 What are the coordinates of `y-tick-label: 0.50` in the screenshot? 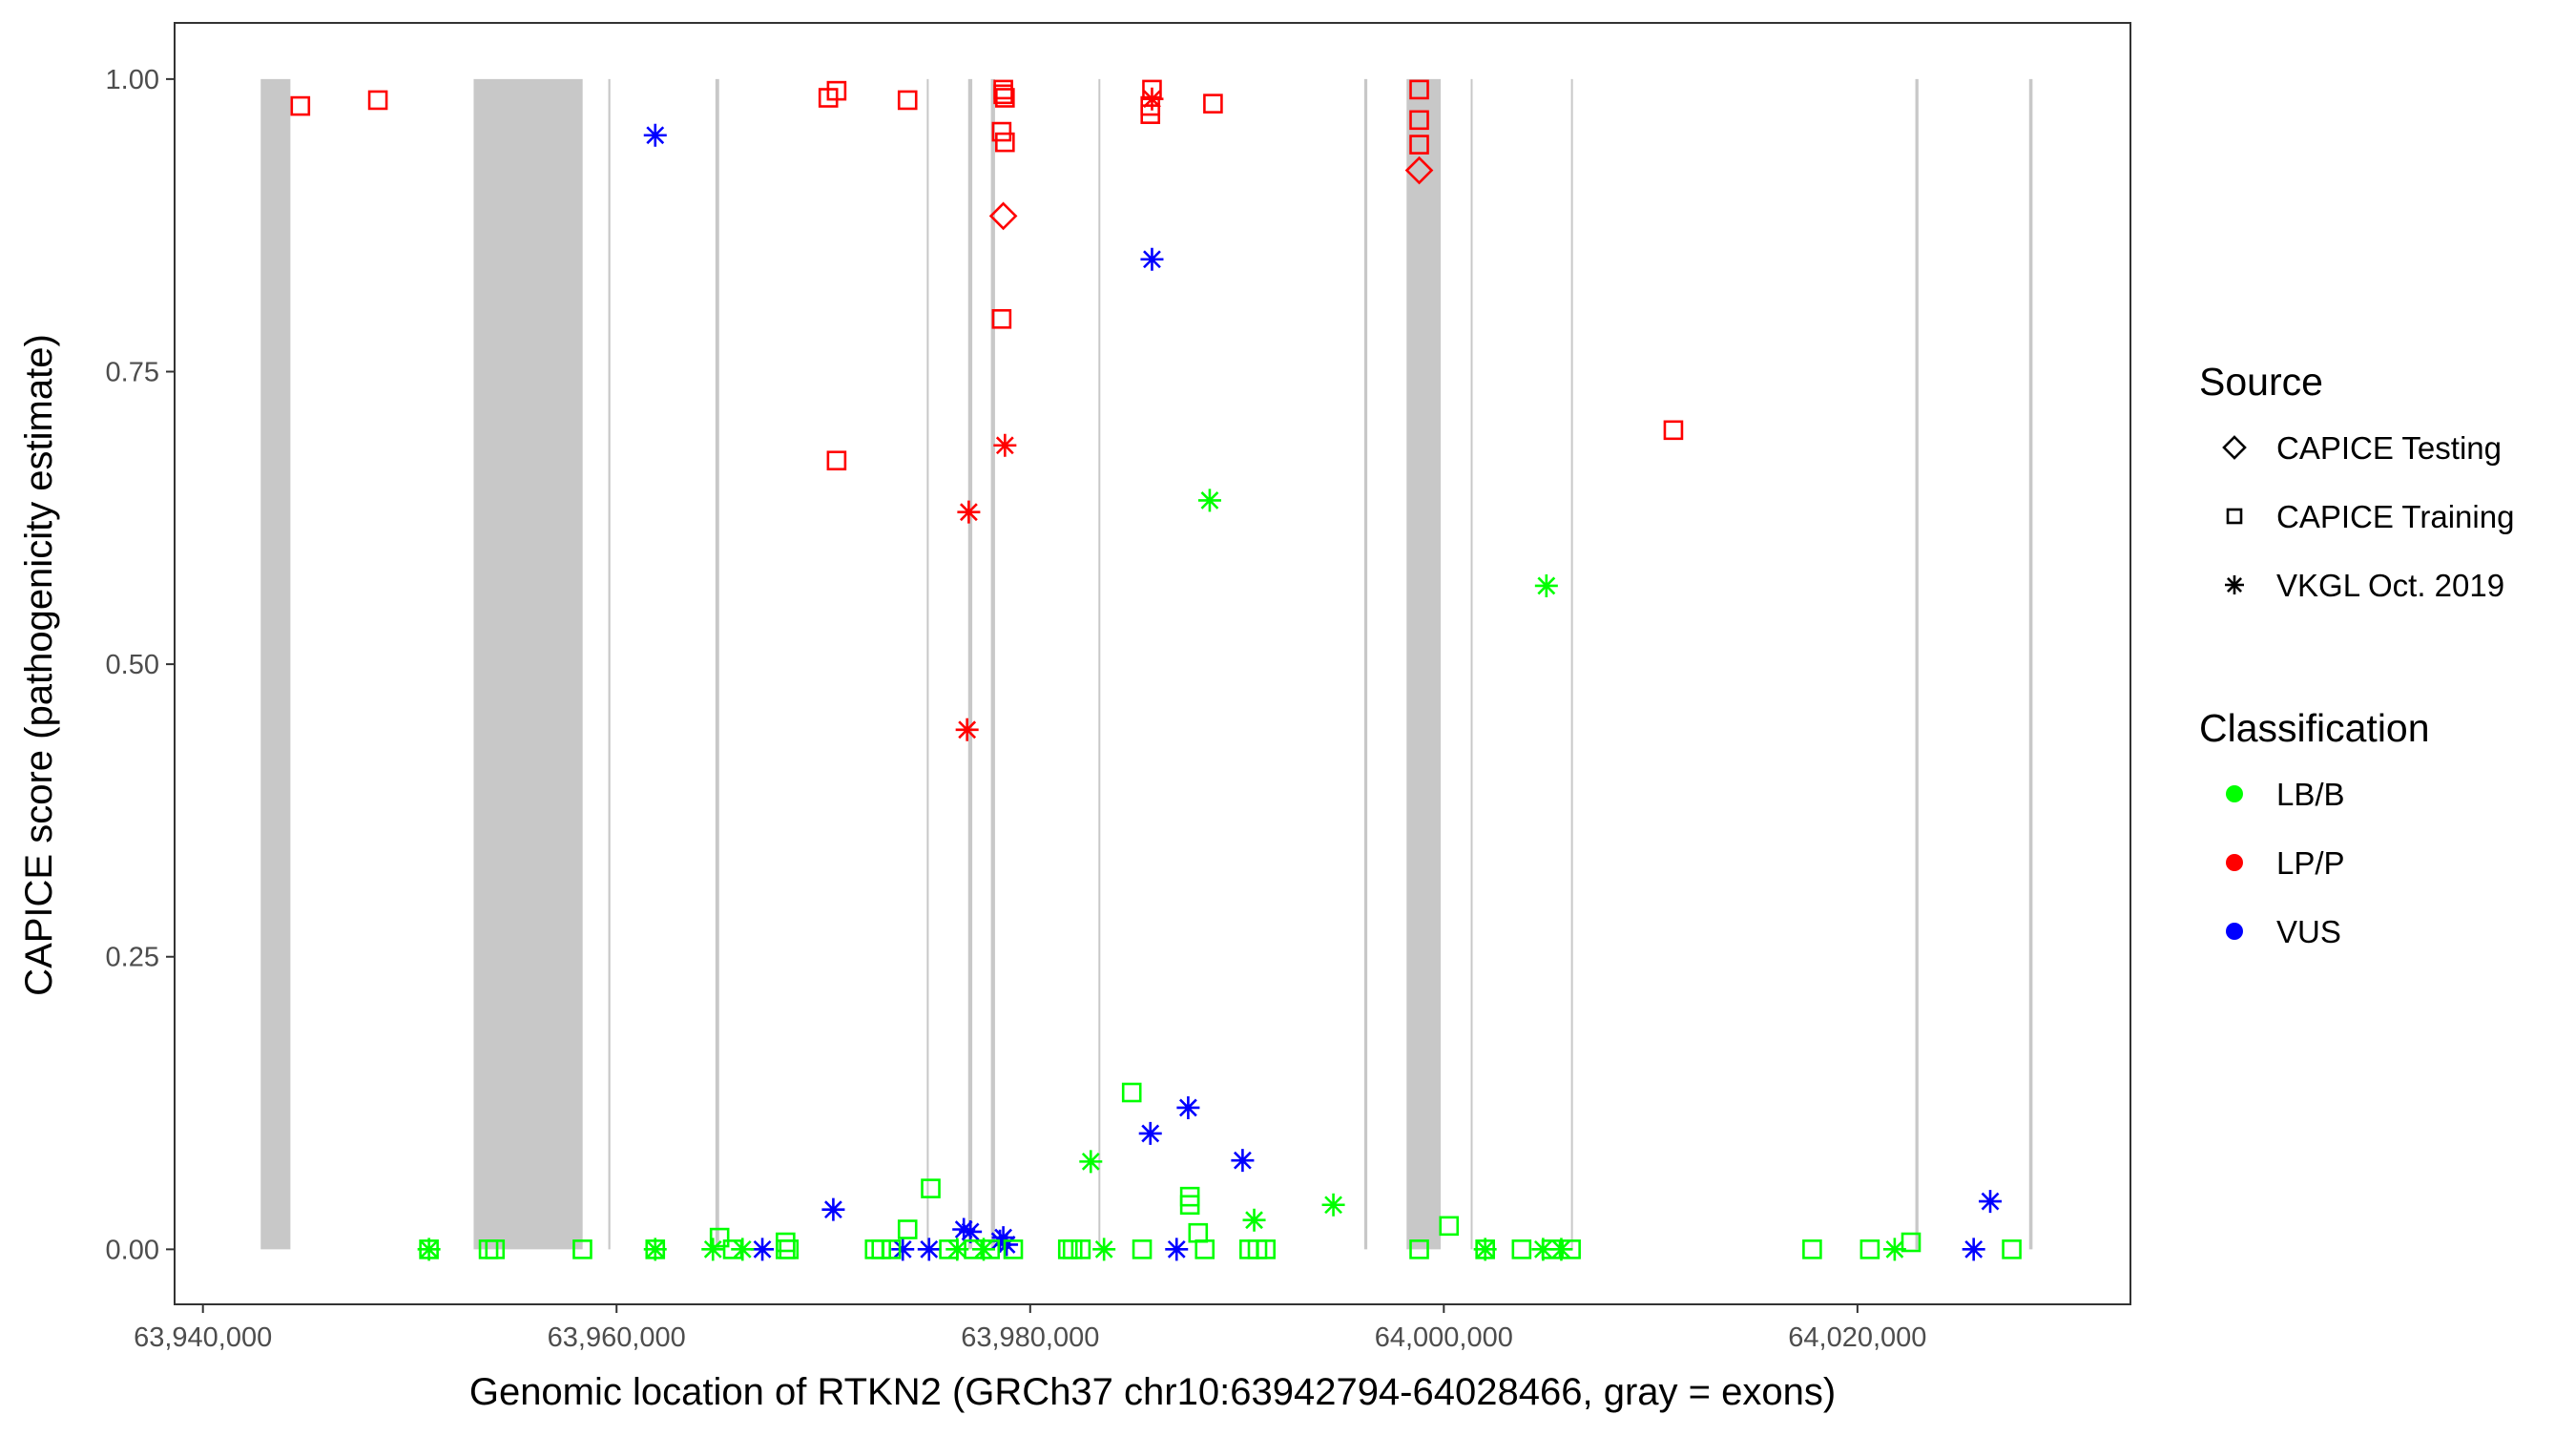 It's located at (132, 665).